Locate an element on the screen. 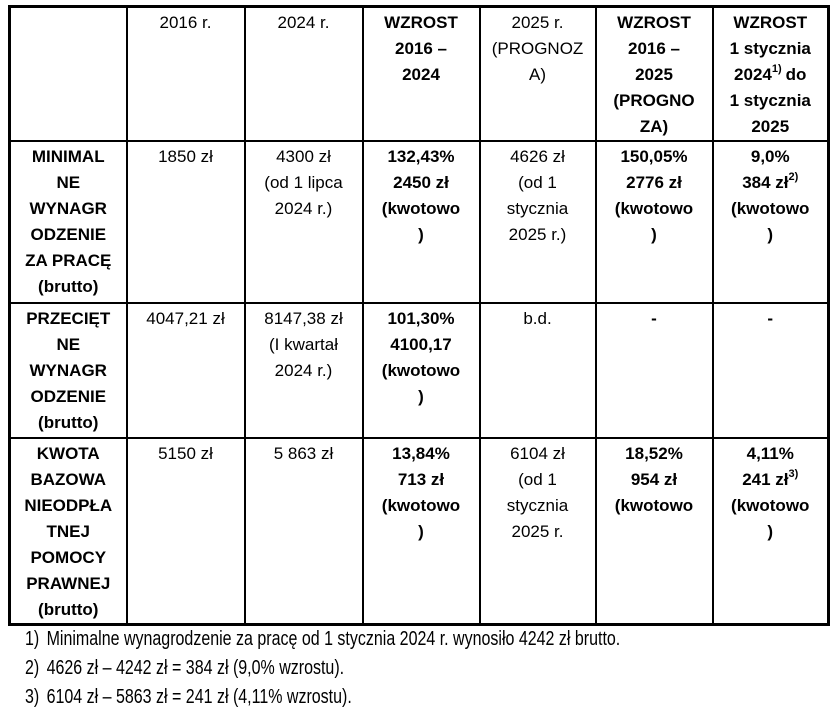  footnote-ref-2: 2) is located at coordinates (793, 177).